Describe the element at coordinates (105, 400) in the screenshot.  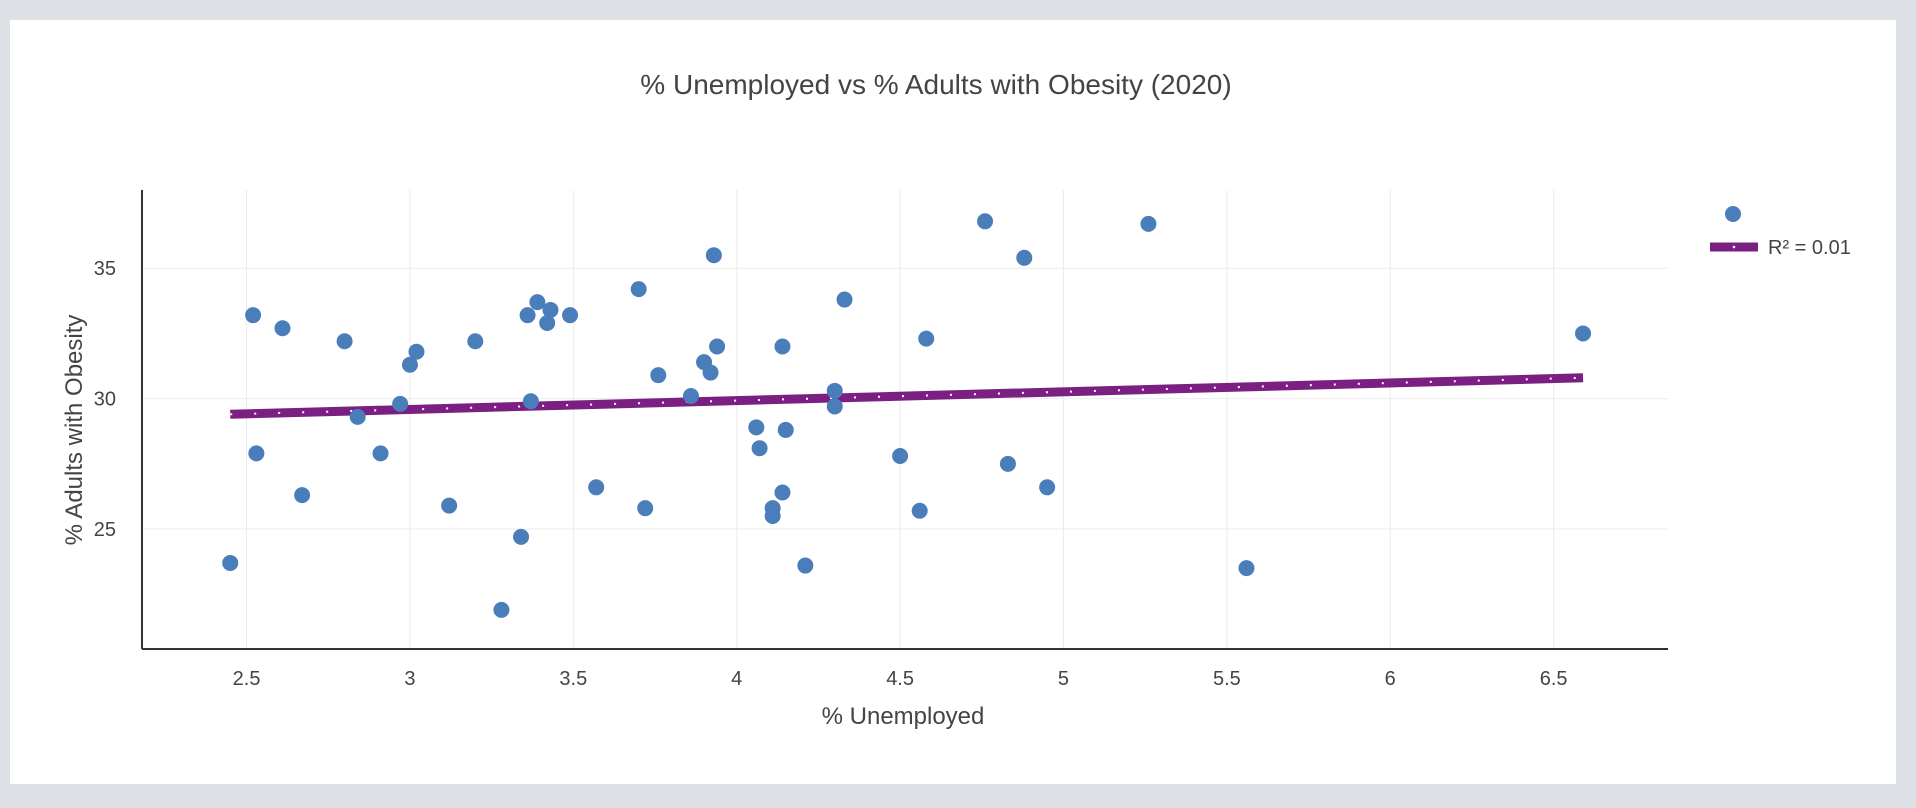
I see `y-tick-label: 30` at that location.